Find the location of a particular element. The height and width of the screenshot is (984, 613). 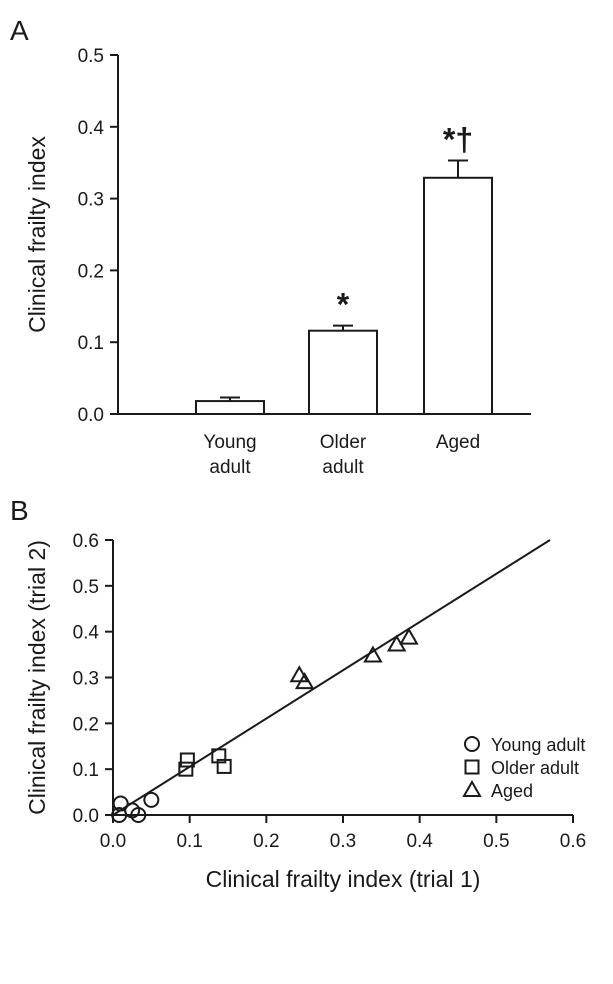

panel-b-x-axis-label: Clinical frailty index (trial 1) is located at coordinates (343, 879).